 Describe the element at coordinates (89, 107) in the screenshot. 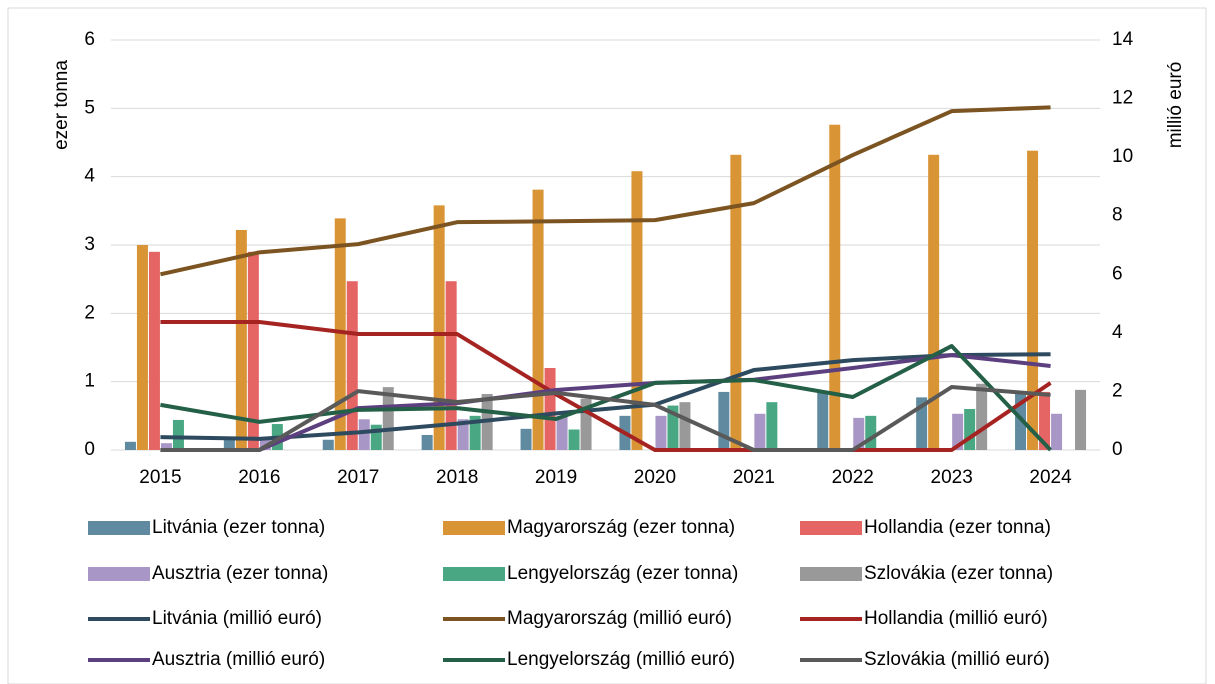

I see `y-tick-label: 5` at that location.